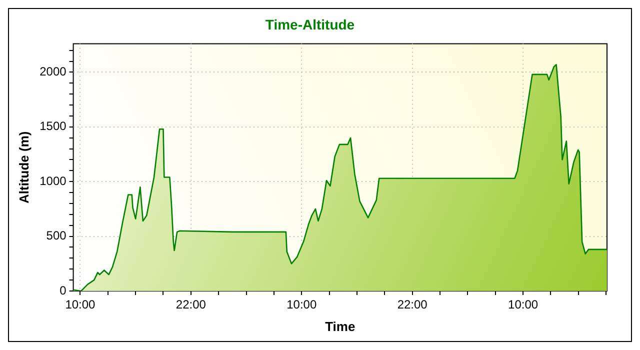 Image resolution: width=640 pixels, height=350 pixels. Describe the element at coordinates (63, 290) in the screenshot. I see `y-tick-label: 0` at that location.